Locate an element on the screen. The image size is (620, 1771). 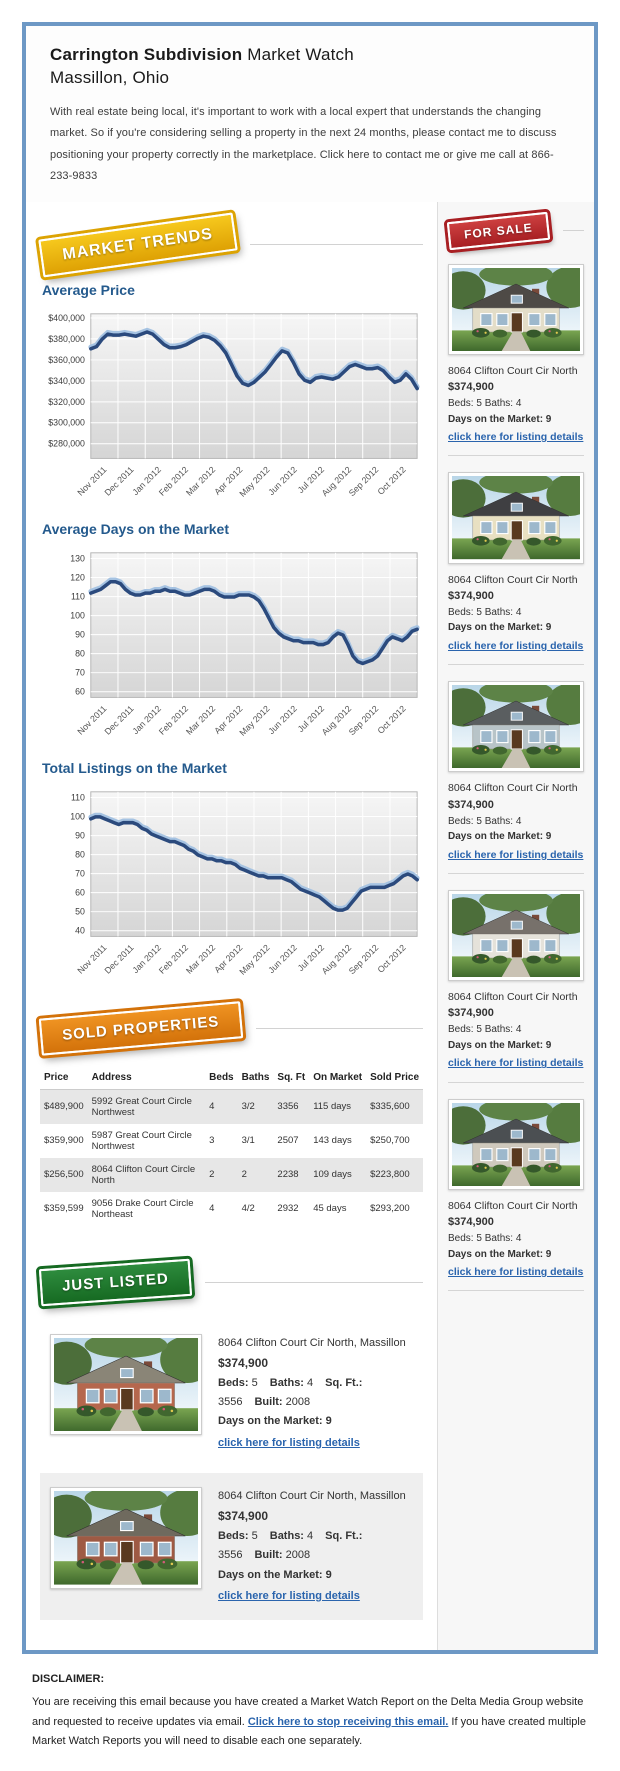
sold-table-cell: 2238 is located at coordinates (291, 1174).